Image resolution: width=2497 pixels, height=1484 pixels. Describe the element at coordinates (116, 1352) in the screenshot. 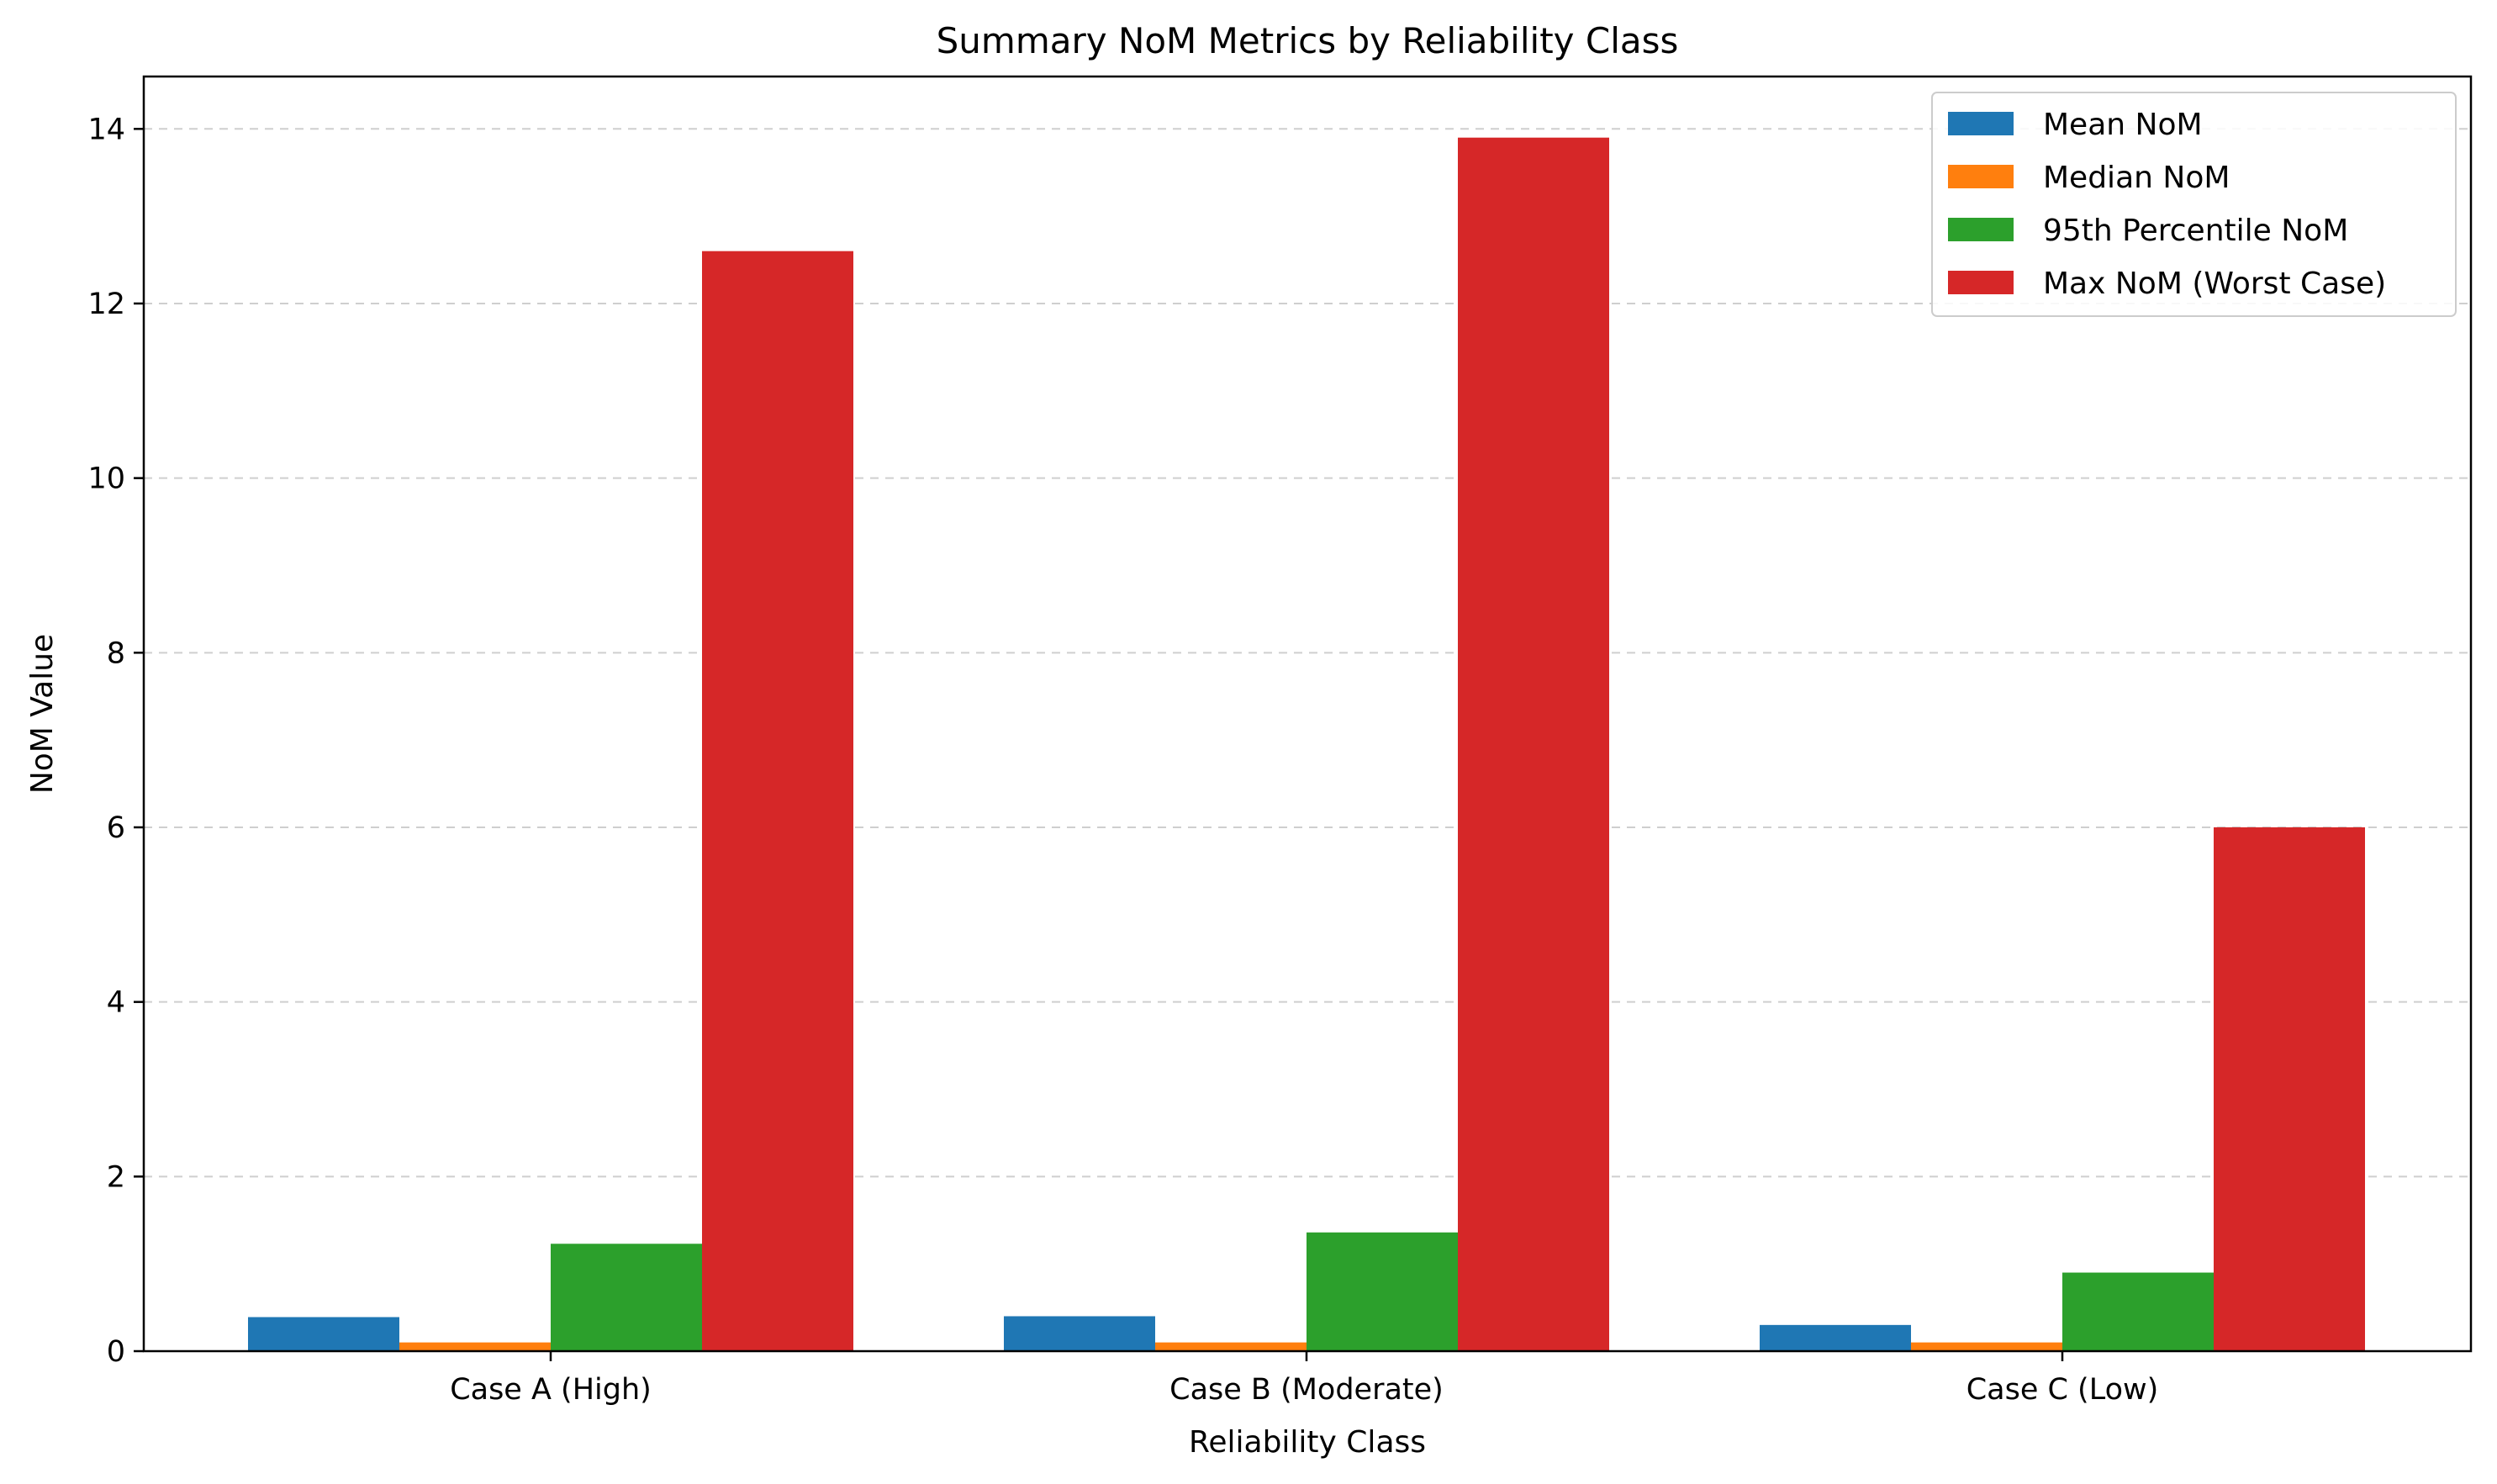

I see `y-tick-label: 0` at that location.